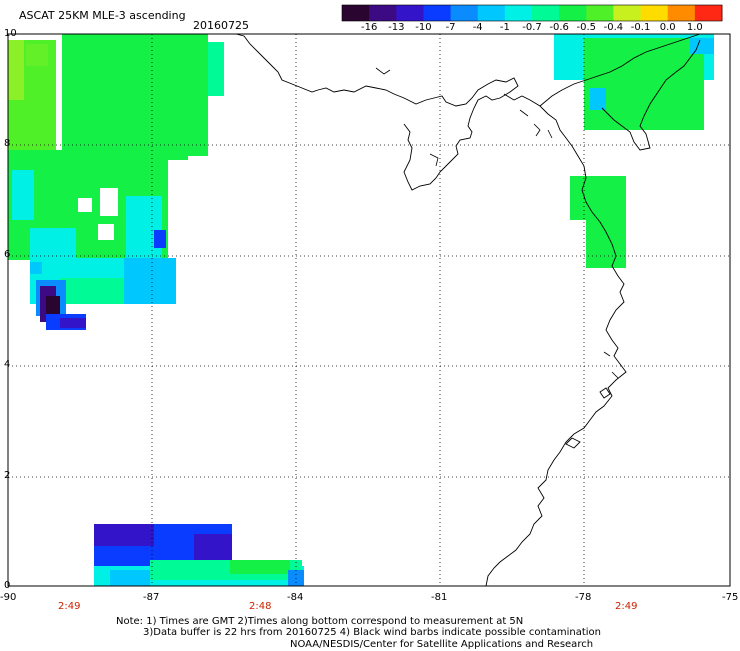 The image size is (740, 651). I want to click on x-tick-84w: -84, so click(295, 597).